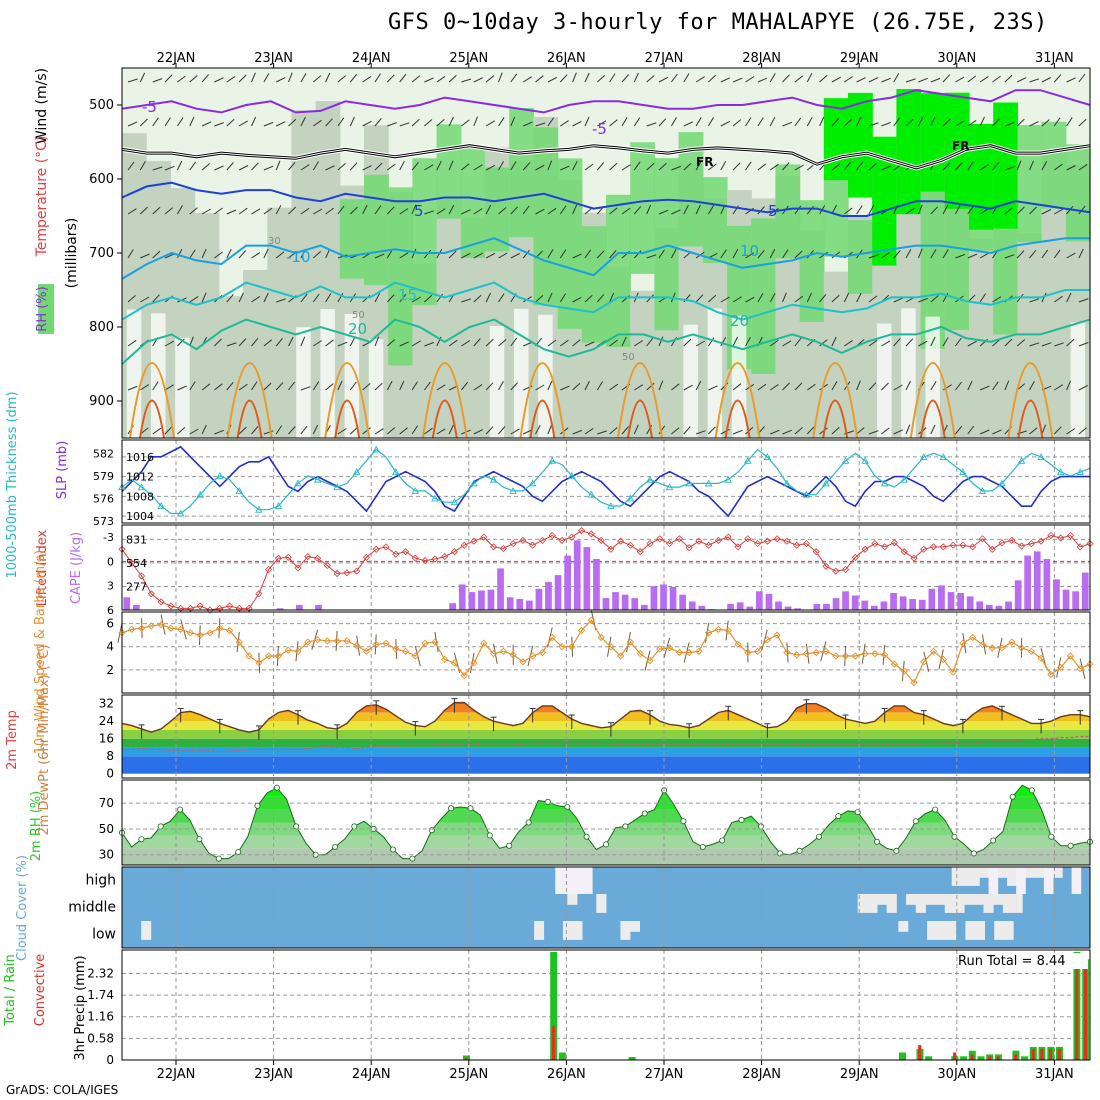 Image resolution: width=1100 pixels, height=1100 pixels. What do you see at coordinates (371, 1074) in the screenshot?
I see `date-label-bottom: 24JAN` at bounding box center [371, 1074].